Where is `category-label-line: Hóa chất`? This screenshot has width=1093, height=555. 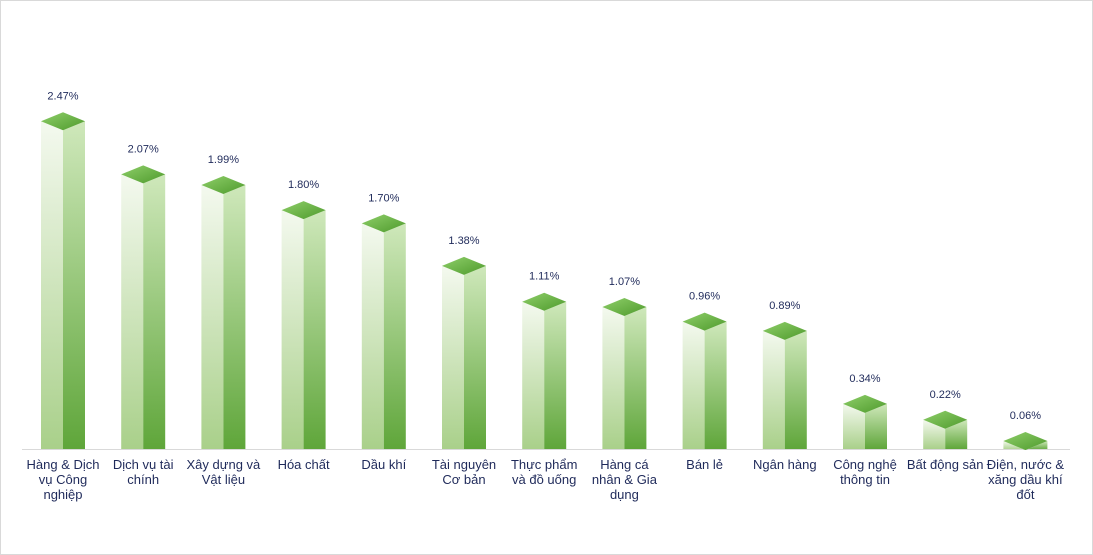
category-label-line: Hóa chất is located at coordinates (304, 464).